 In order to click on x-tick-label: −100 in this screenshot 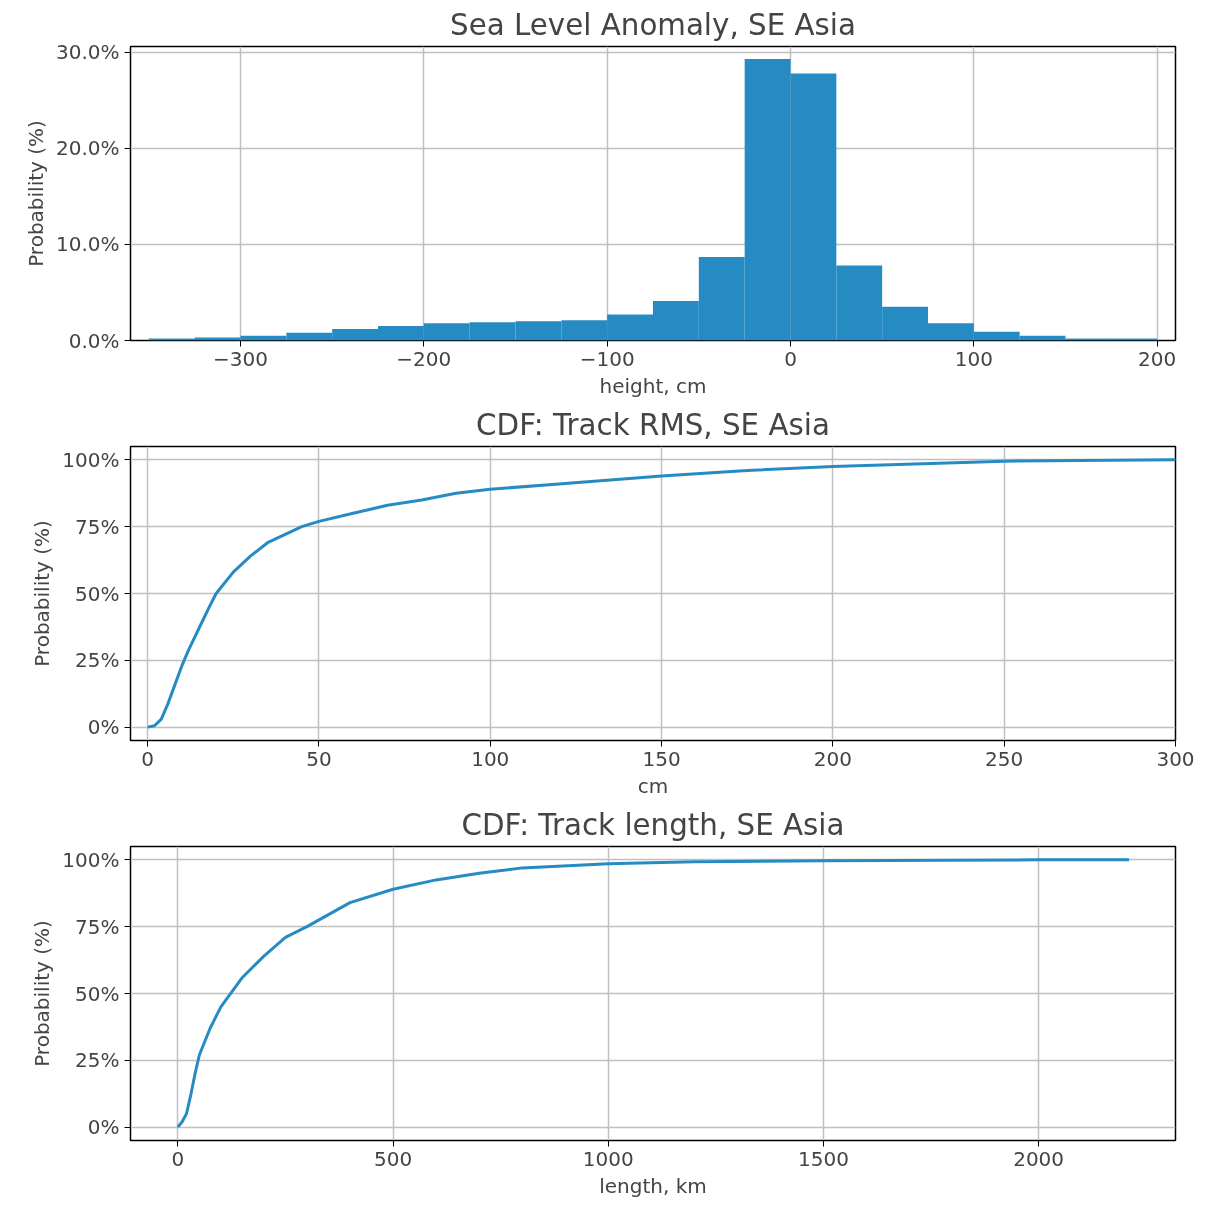, I will do `click(607, 358)`.